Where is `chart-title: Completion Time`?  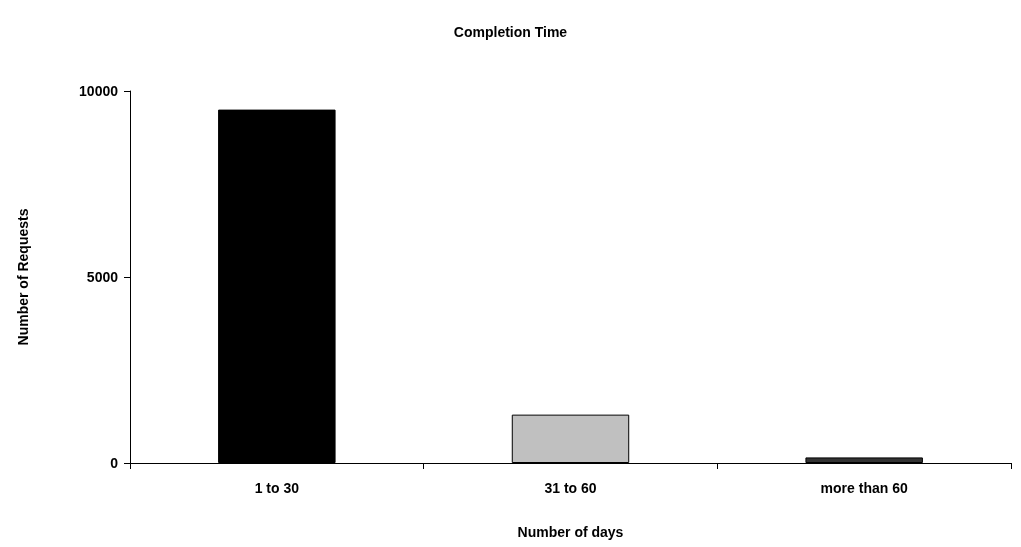 chart-title: Completion Time is located at coordinates (510, 32).